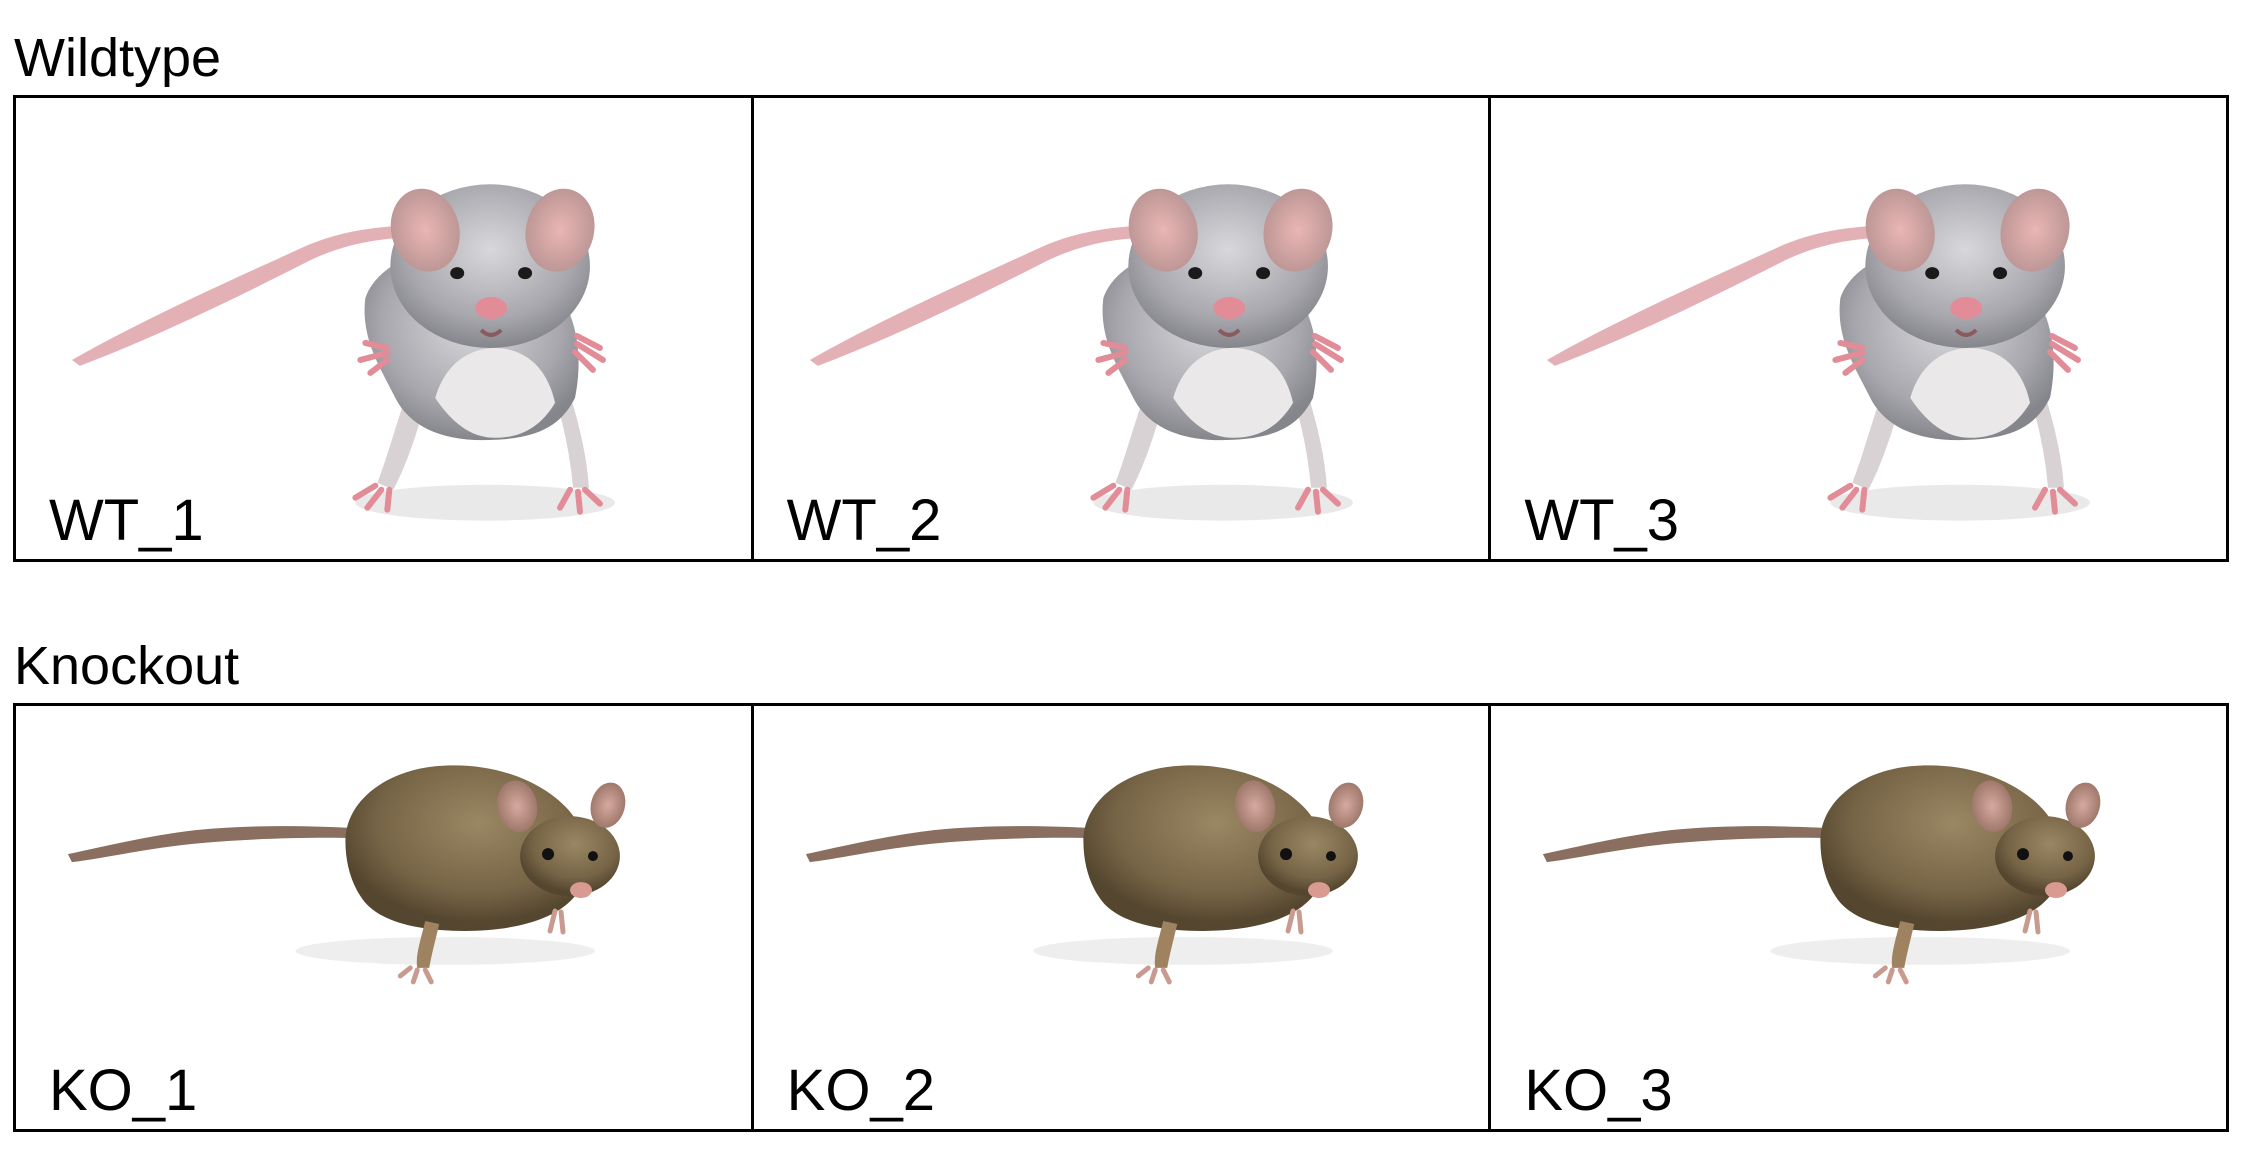  I want to click on knockout-panel-3: KO_3, so click(1858, 917).